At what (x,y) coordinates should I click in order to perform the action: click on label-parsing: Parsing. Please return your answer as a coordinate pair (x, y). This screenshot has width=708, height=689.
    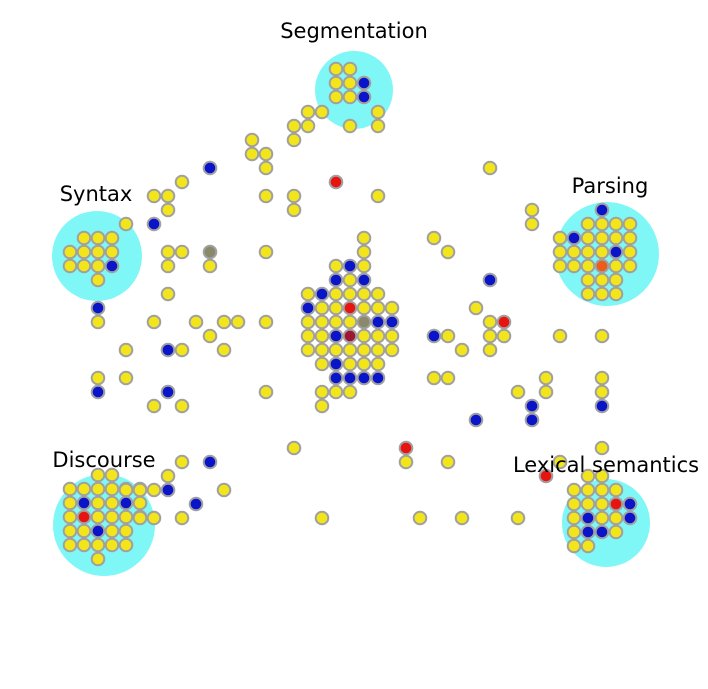
    Looking at the image, I should click on (610, 186).